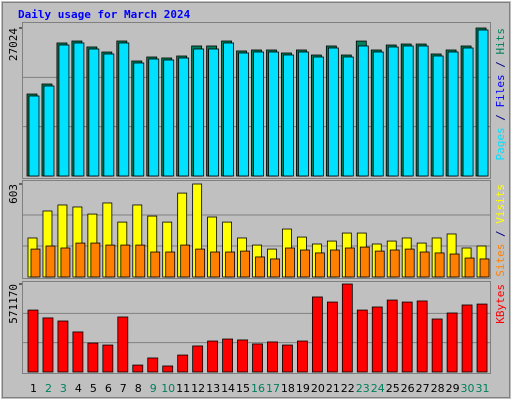 This screenshot has width=512, height=400. Describe the element at coordinates (213, 388) in the screenshot. I see `x-tick-label: 13` at that location.